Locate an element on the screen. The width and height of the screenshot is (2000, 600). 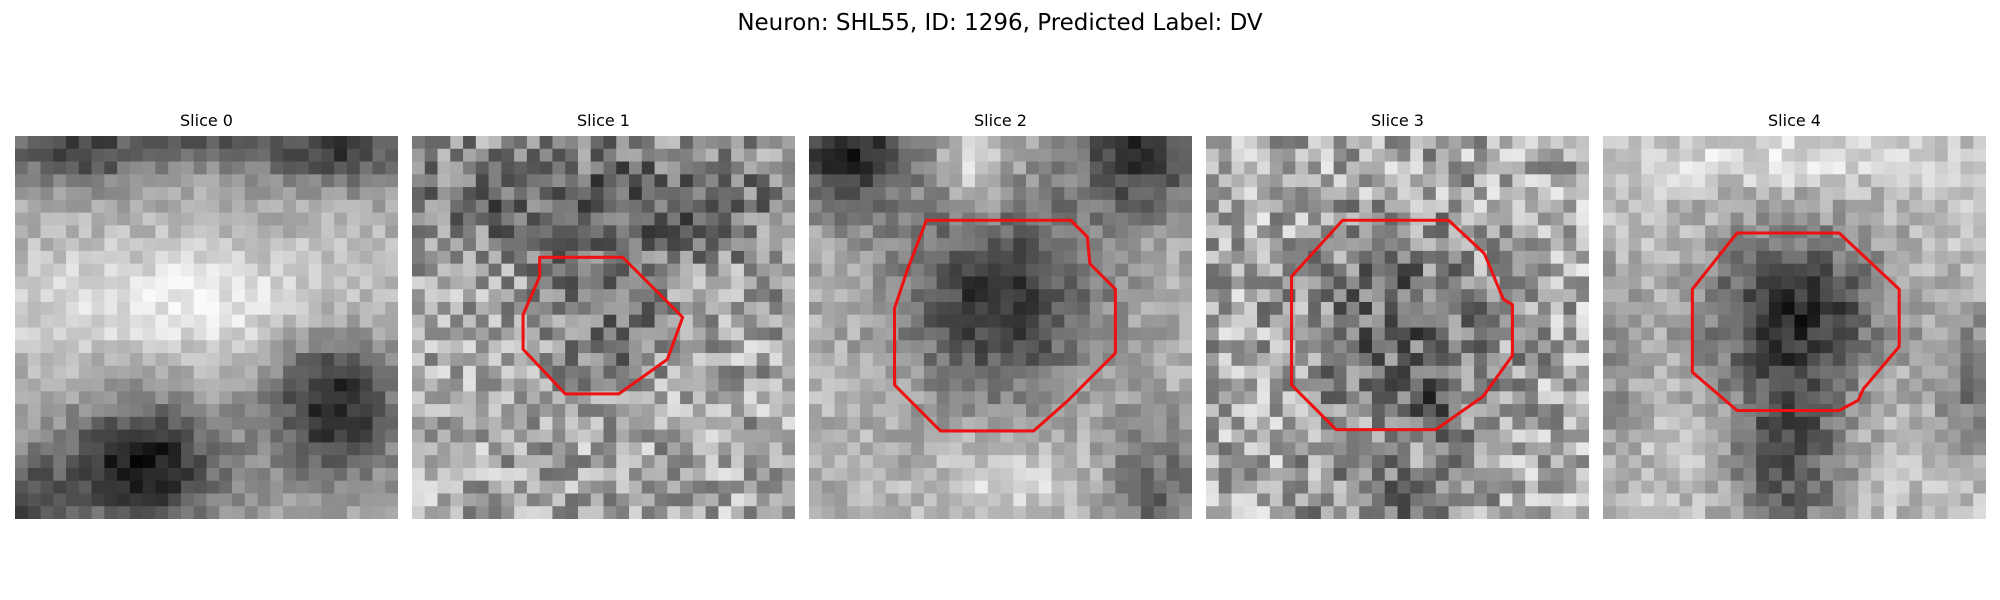
slice-title: Slice 0 is located at coordinates (206, 120).